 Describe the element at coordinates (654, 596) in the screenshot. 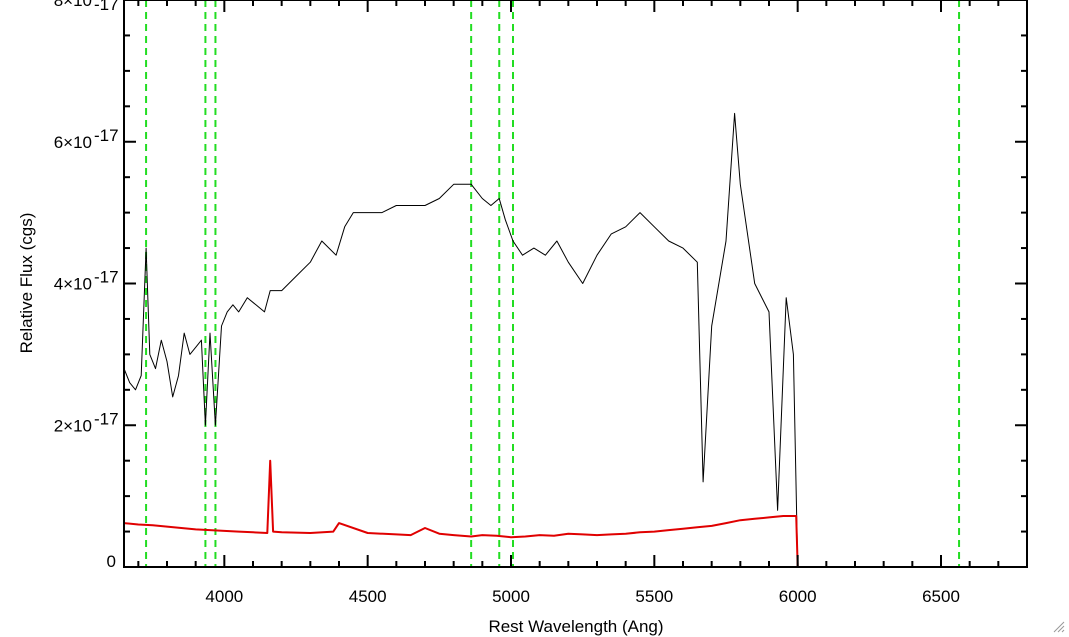

I see `x-tick-label: 5500` at that location.